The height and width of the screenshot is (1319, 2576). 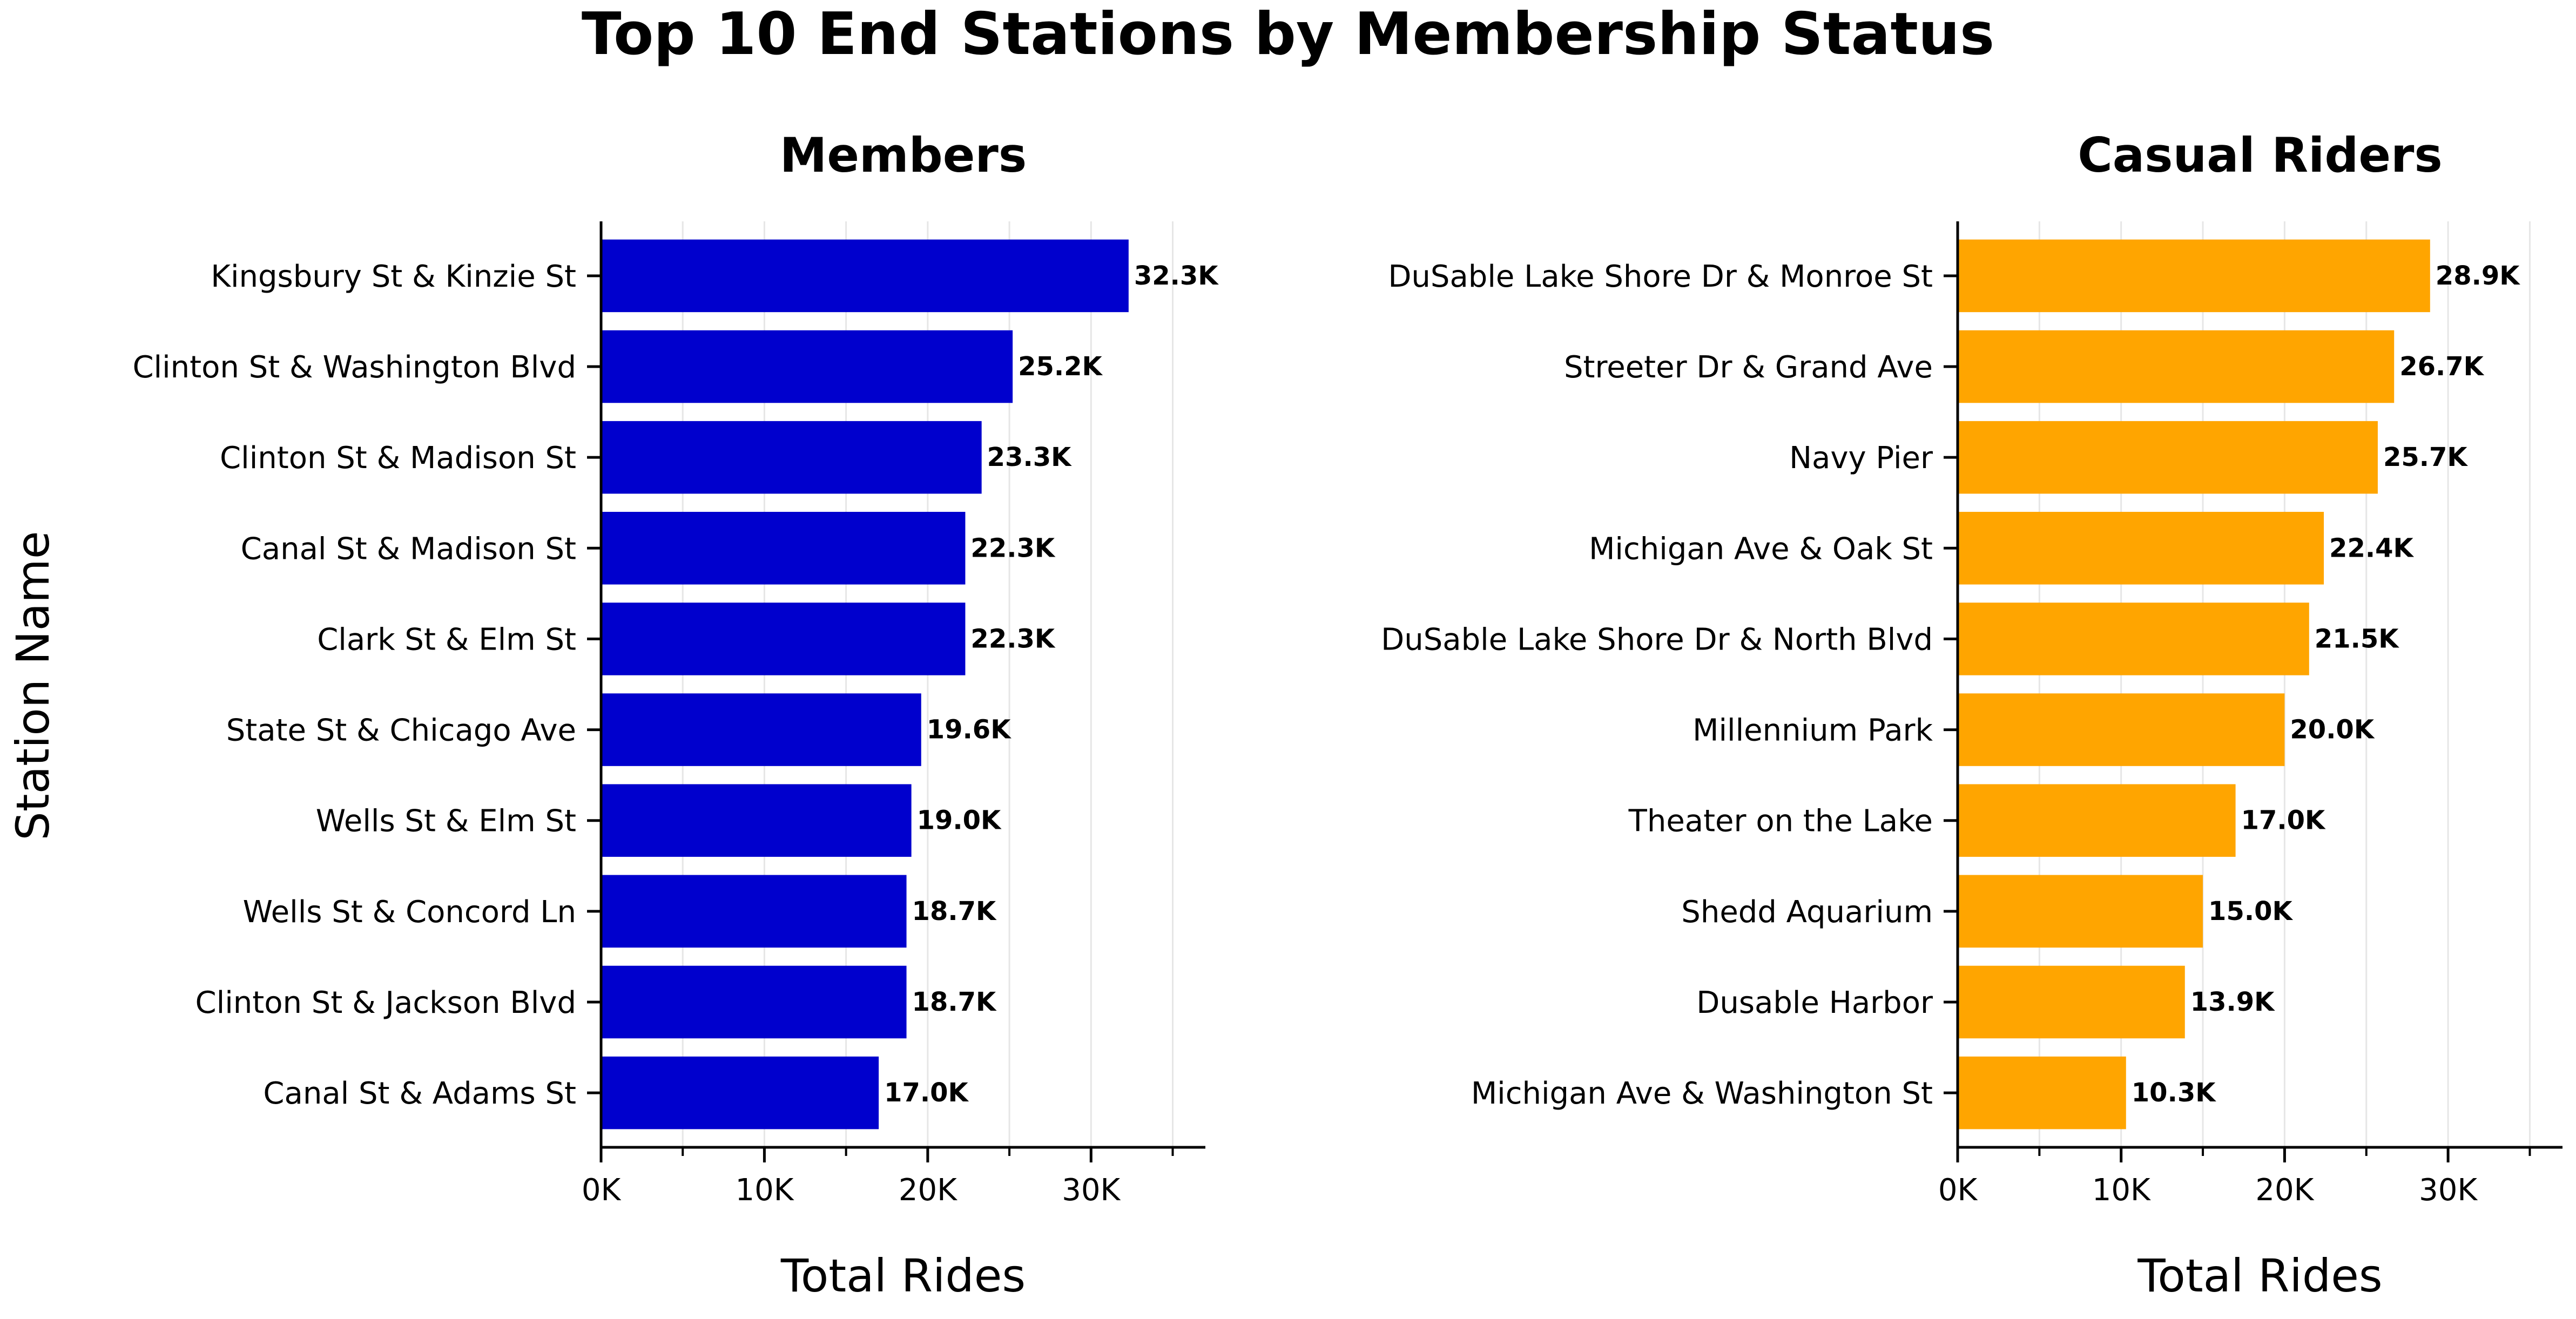 I want to click on y-tick-label: Michigan Ave & Oak St, so click(x=1761, y=549).